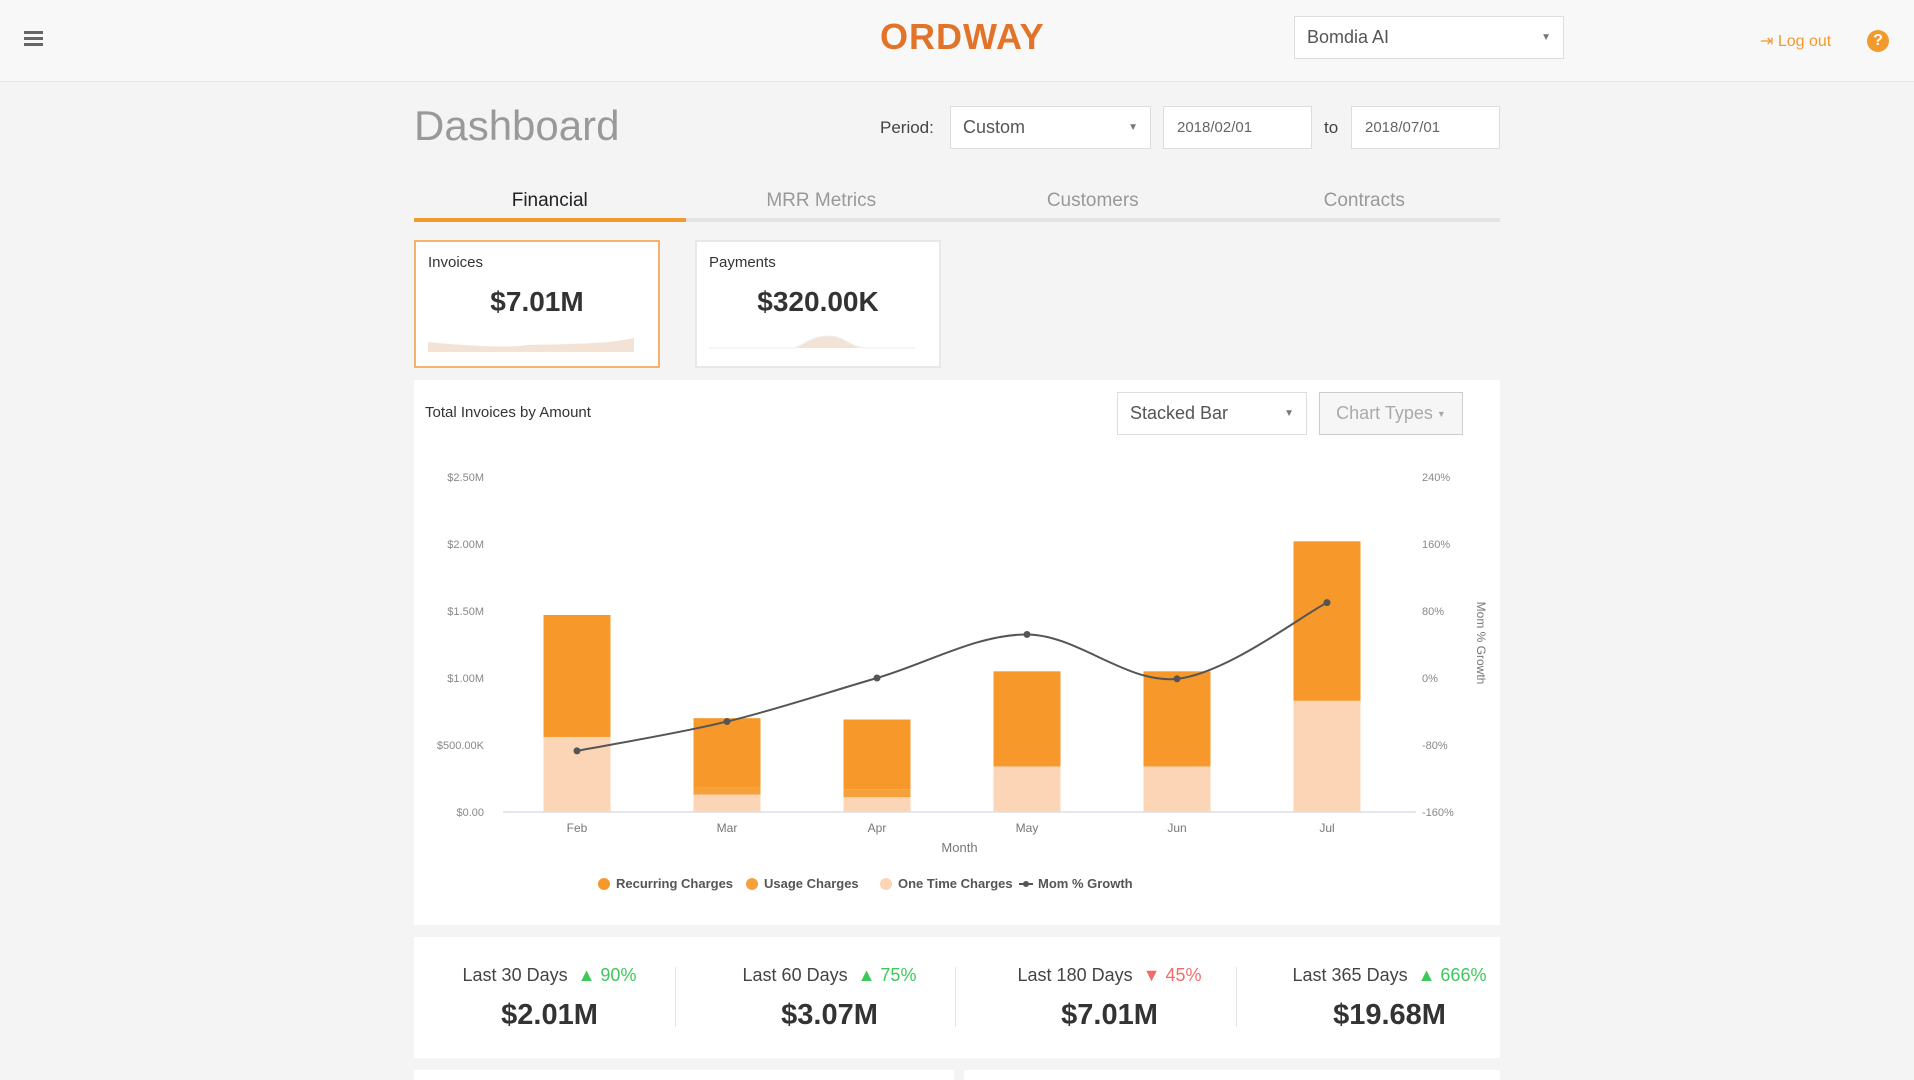 The width and height of the screenshot is (1914, 1080). What do you see at coordinates (33, 38) in the screenshot?
I see `menu-icon` at bounding box center [33, 38].